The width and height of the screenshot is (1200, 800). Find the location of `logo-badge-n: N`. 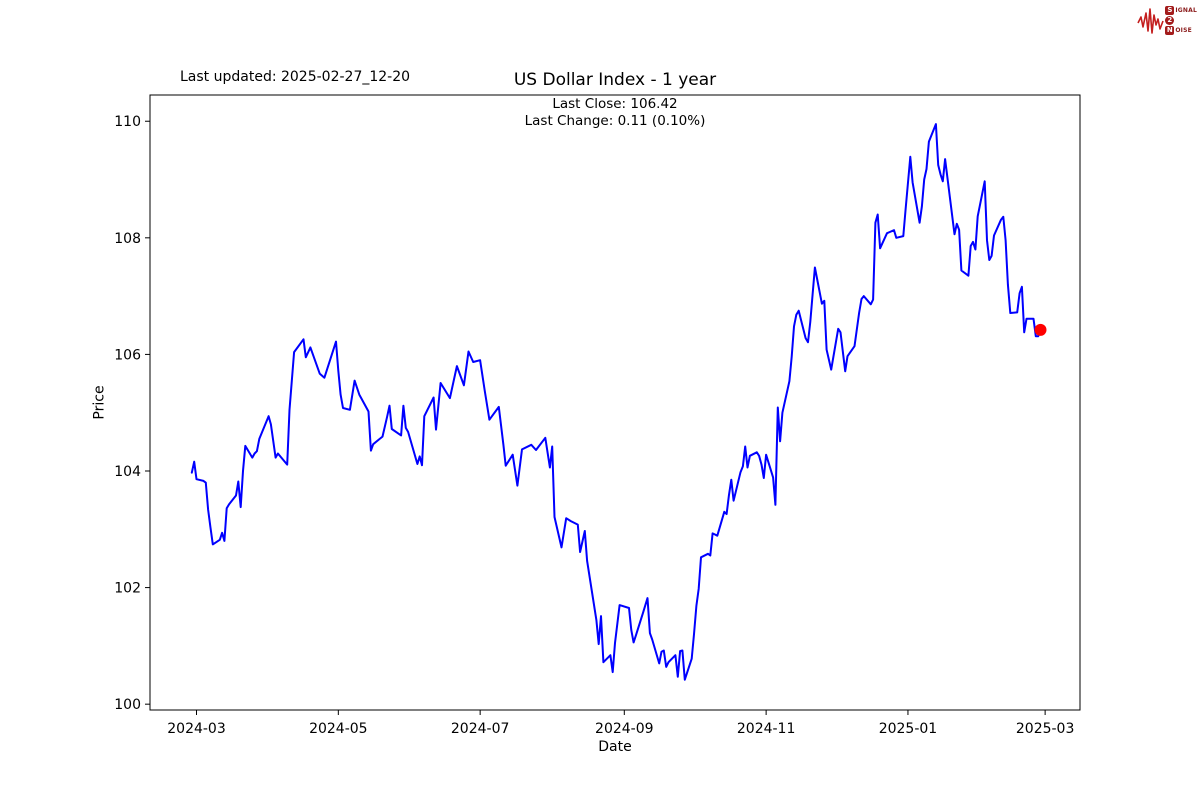

logo-badge-n: N is located at coordinates (1170, 30).